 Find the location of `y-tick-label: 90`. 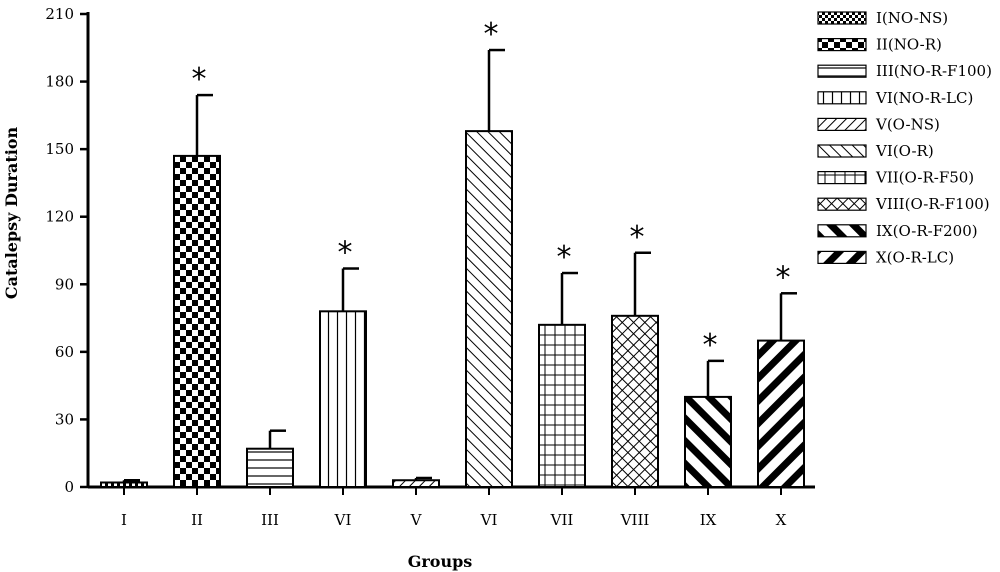

y-tick-label: 90 is located at coordinates (64, 284).